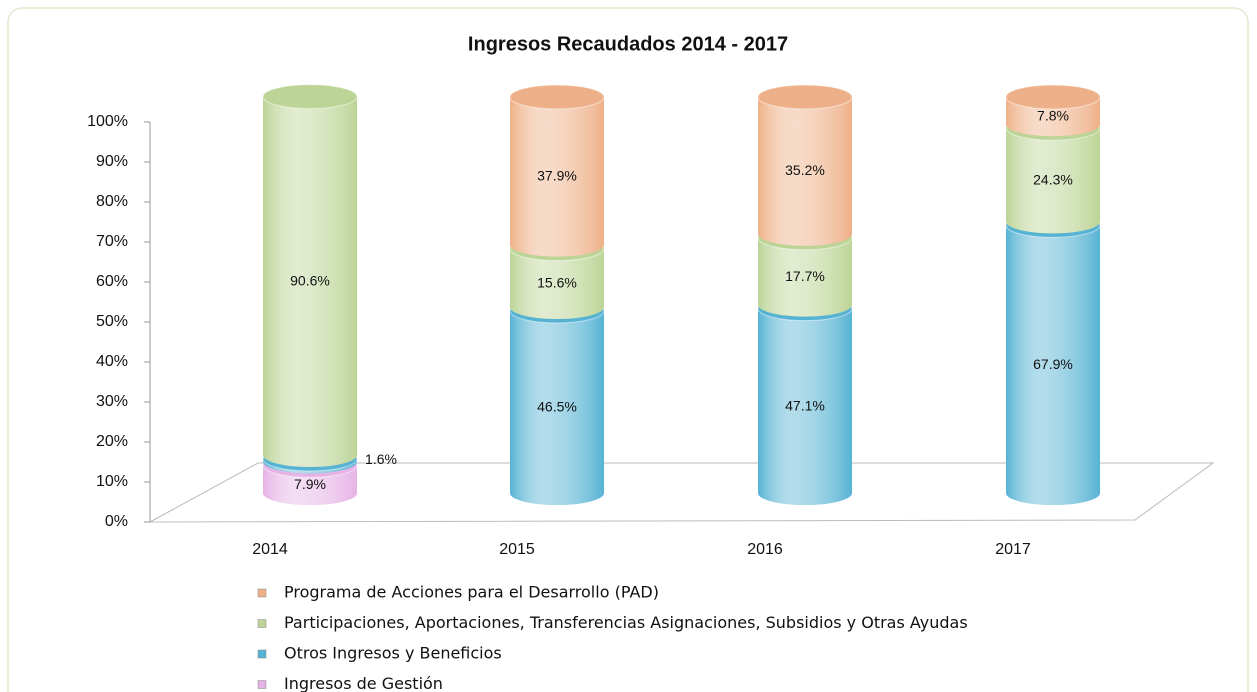 The image size is (1257, 692). I want to click on value-label: 15.6%, so click(557, 283).